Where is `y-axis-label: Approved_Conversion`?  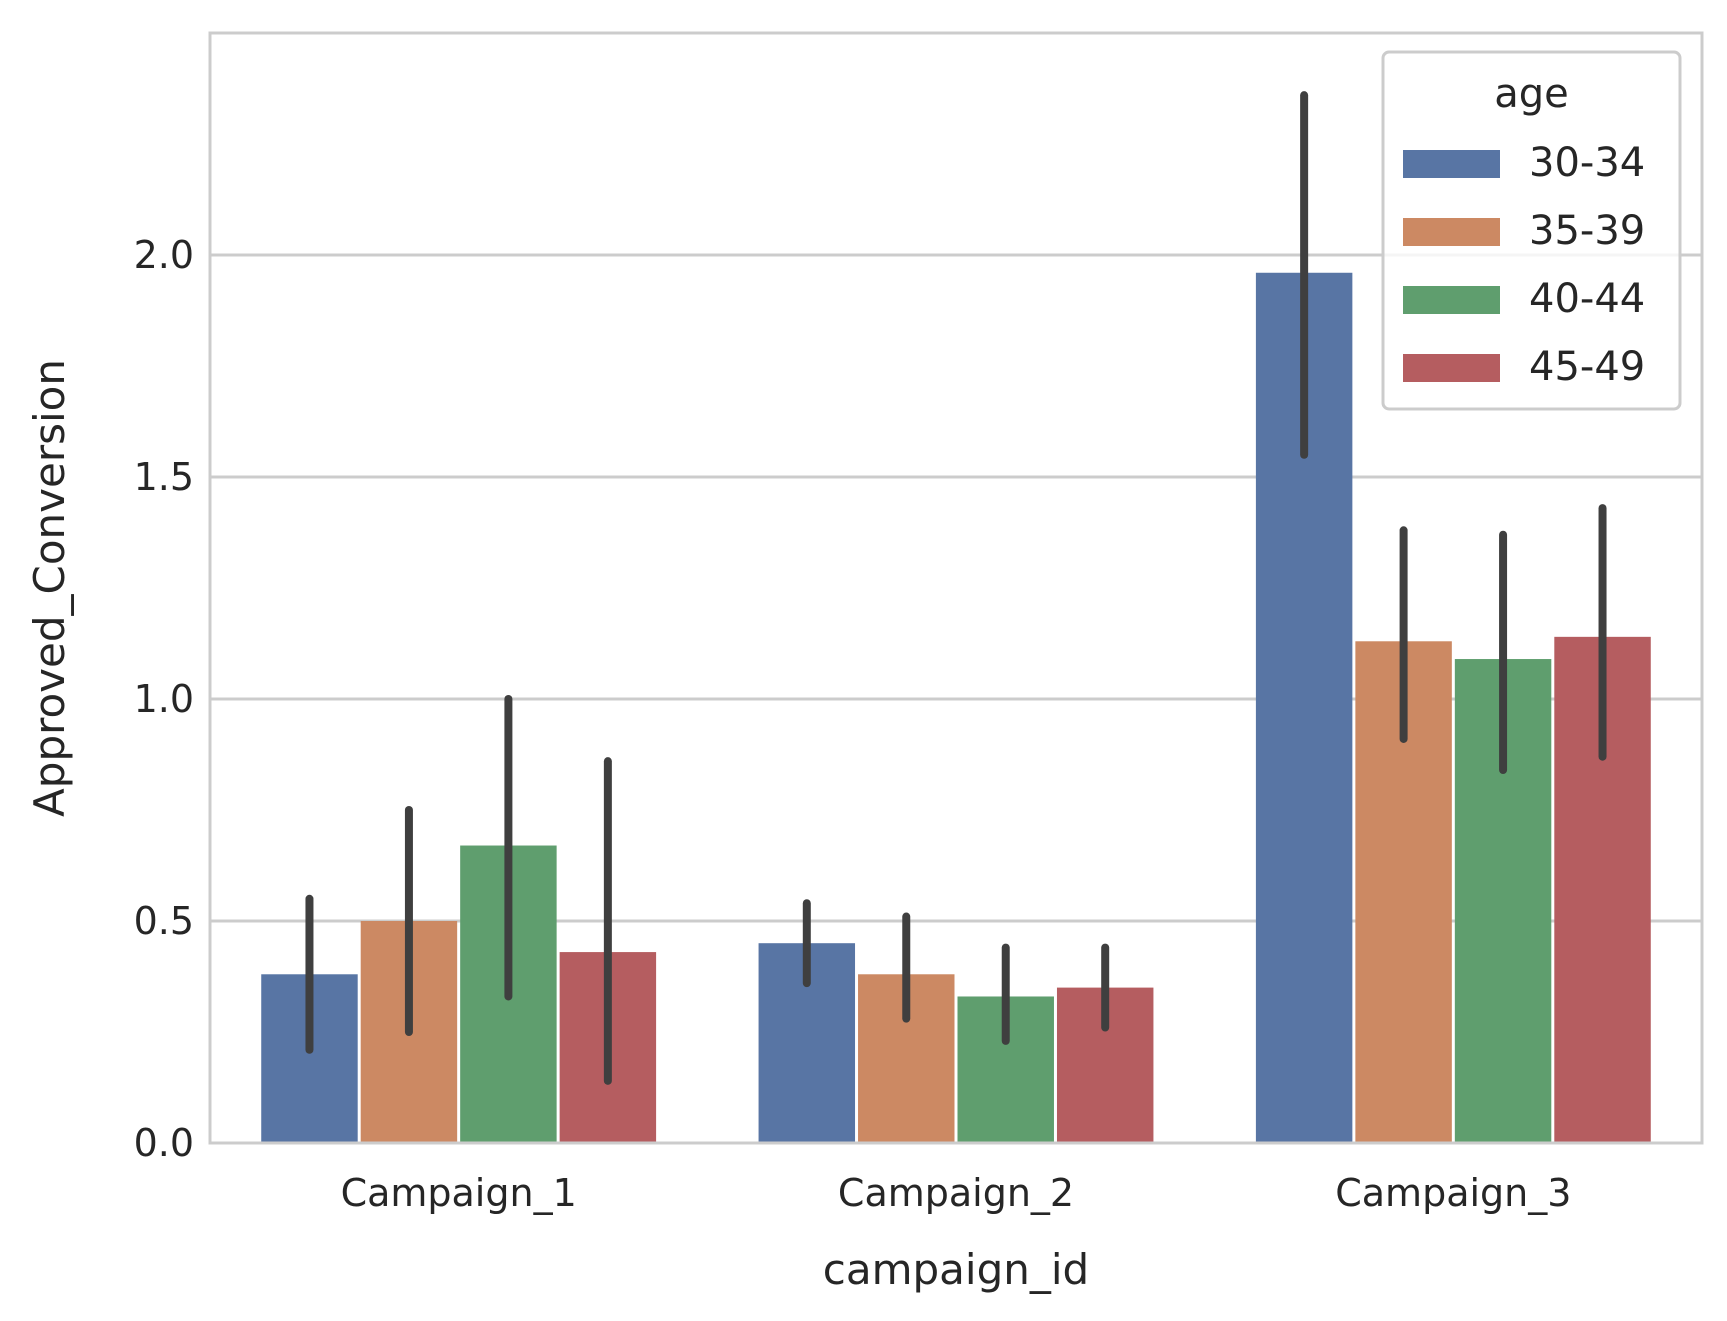 y-axis-label: Approved_Conversion is located at coordinates (49, 588).